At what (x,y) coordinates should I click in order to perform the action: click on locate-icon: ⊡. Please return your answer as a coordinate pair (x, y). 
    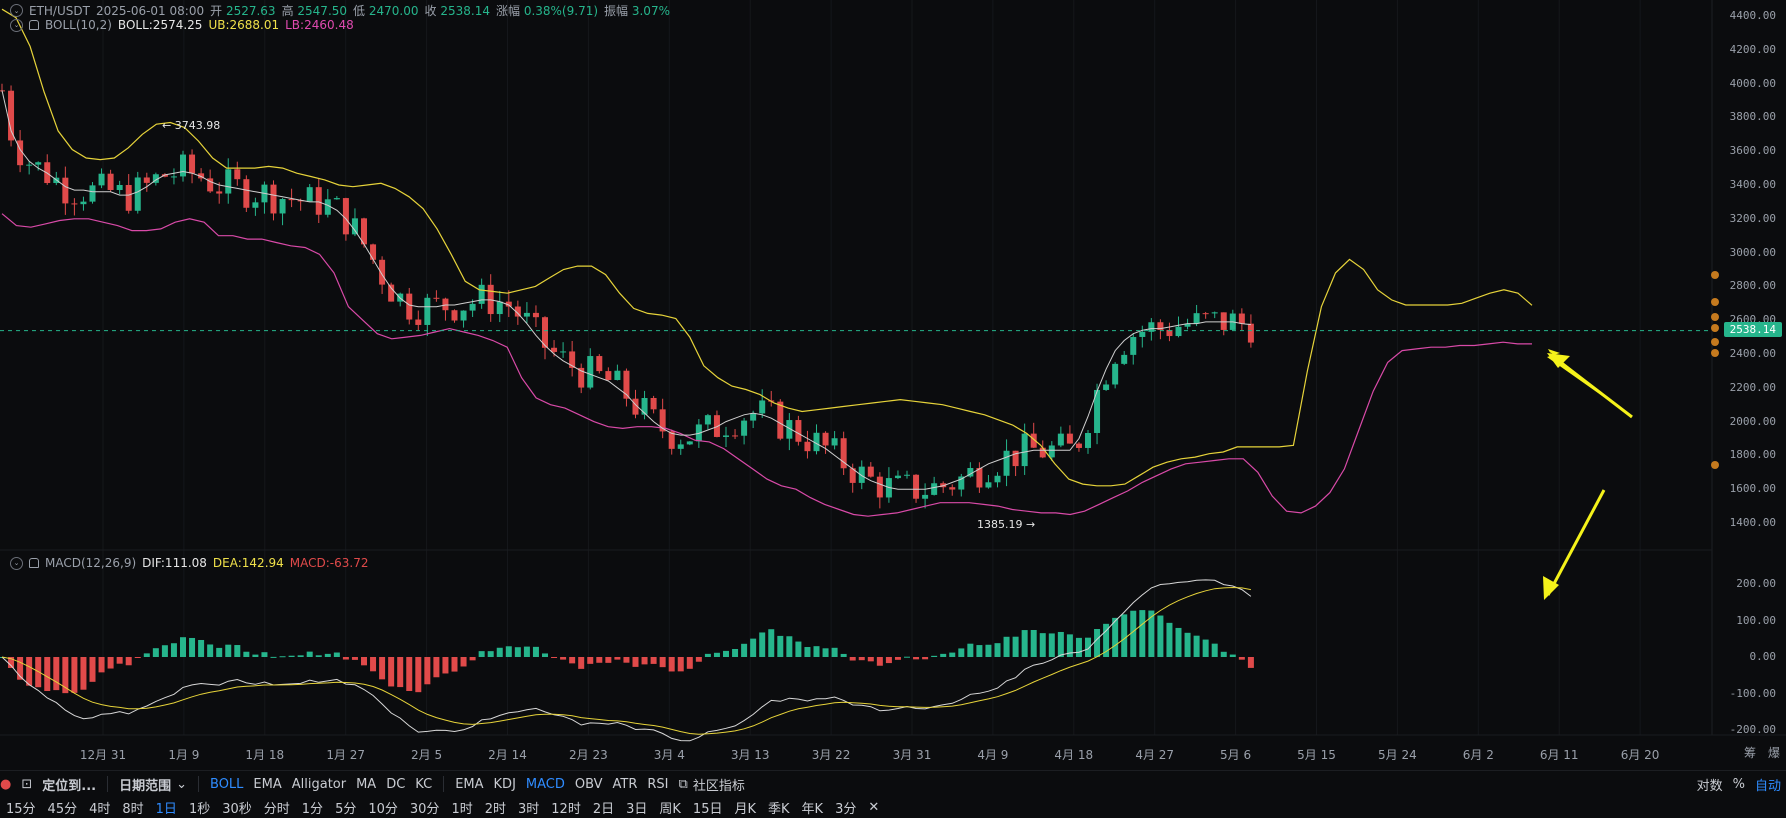
    Looking at the image, I should click on (27, 784).